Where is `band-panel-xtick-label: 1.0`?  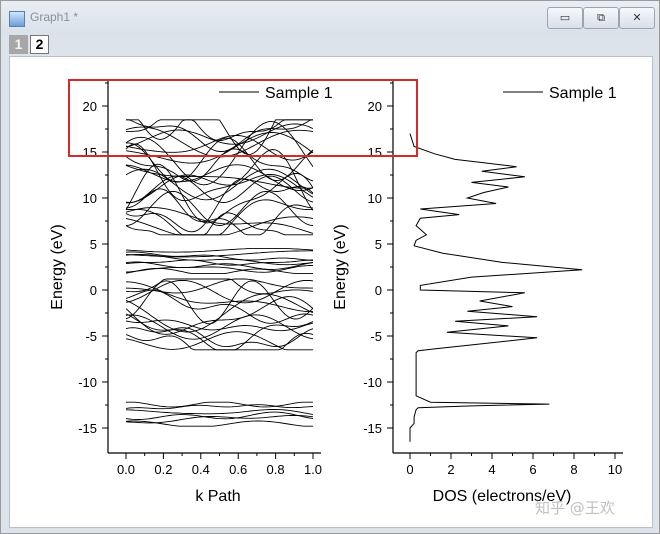 band-panel-xtick-label: 1.0 is located at coordinates (313, 469).